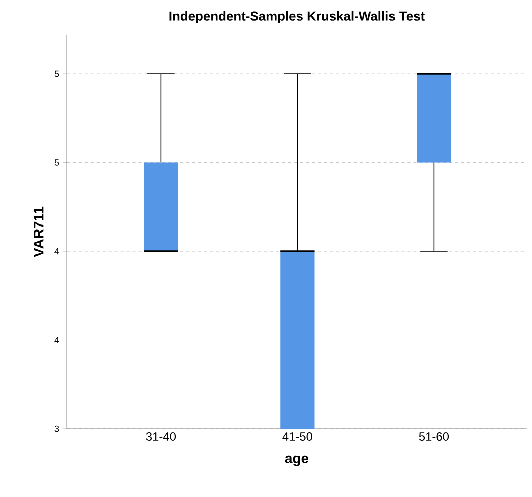  What do you see at coordinates (297, 461) in the screenshot?
I see `x-axis-title: age` at bounding box center [297, 461].